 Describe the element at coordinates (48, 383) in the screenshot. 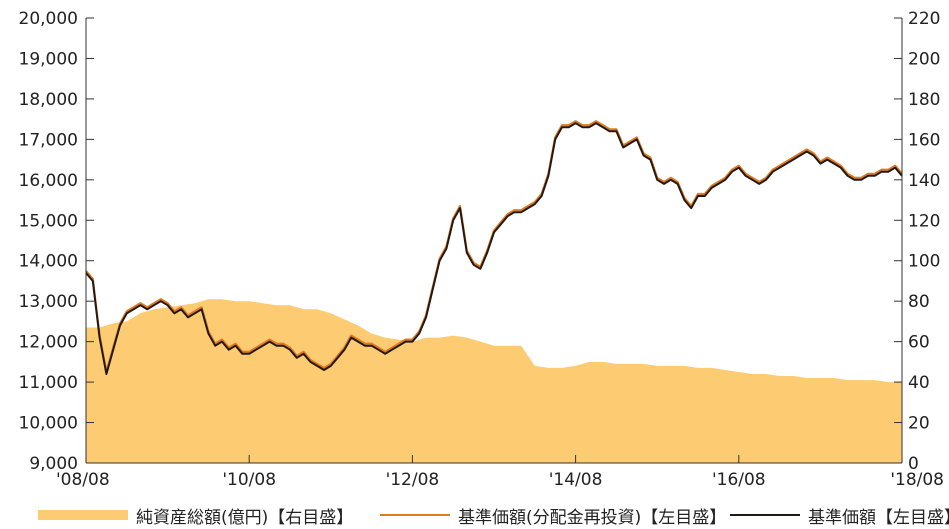

I see `y-left-tick-label: 11,000` at that location.